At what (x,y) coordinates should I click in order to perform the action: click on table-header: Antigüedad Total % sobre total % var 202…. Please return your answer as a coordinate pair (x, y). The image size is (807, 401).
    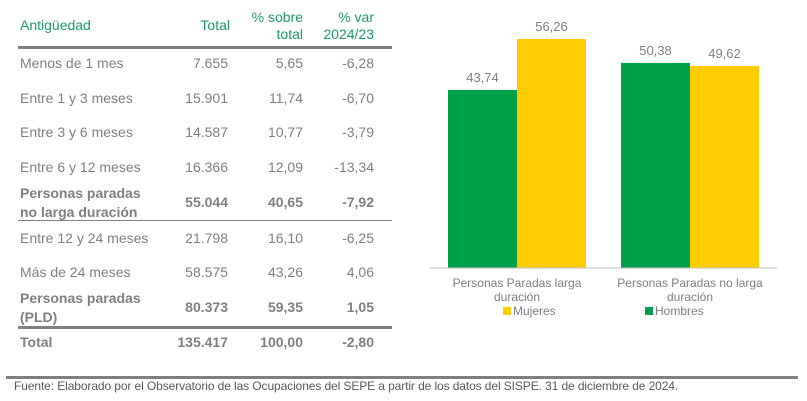
    Looking at the image, I should click on (204, 26).